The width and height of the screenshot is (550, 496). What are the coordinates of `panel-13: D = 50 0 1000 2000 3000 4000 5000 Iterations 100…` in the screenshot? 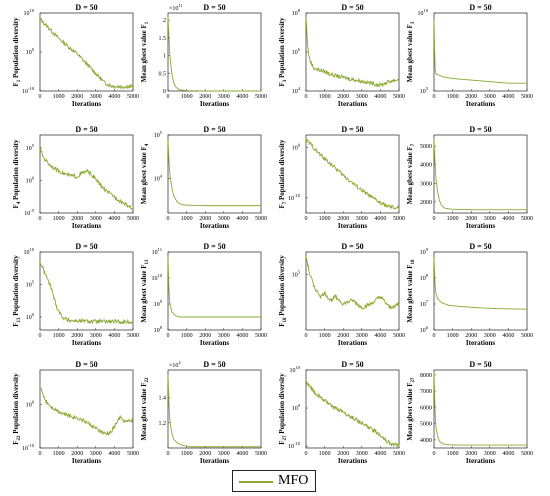 It's located at (75, 412).